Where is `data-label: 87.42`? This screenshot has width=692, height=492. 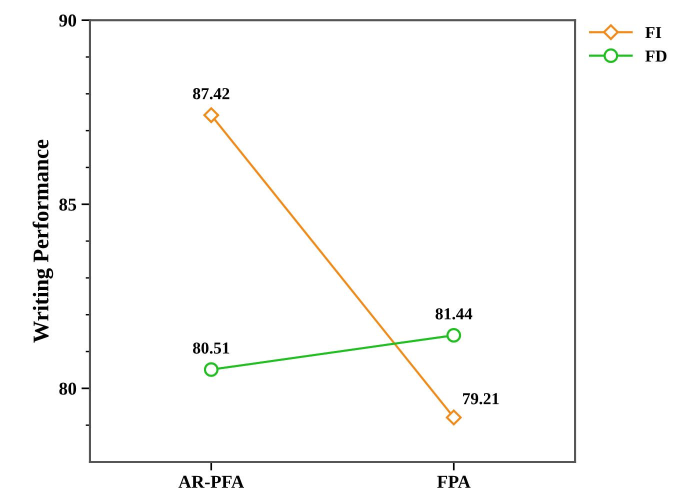
data-label: 87.42 is located at coordinates (211, 94).